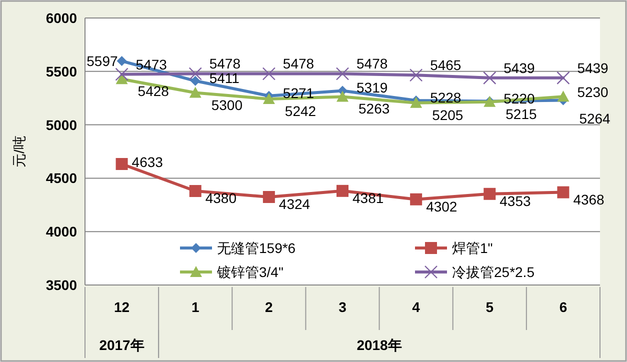 The height and width of the screenshot is (362, 627). What do you see at coordinates (446, 65) in the screenshot?
I see `data-label: 5465` at bounding box center [446, 65].